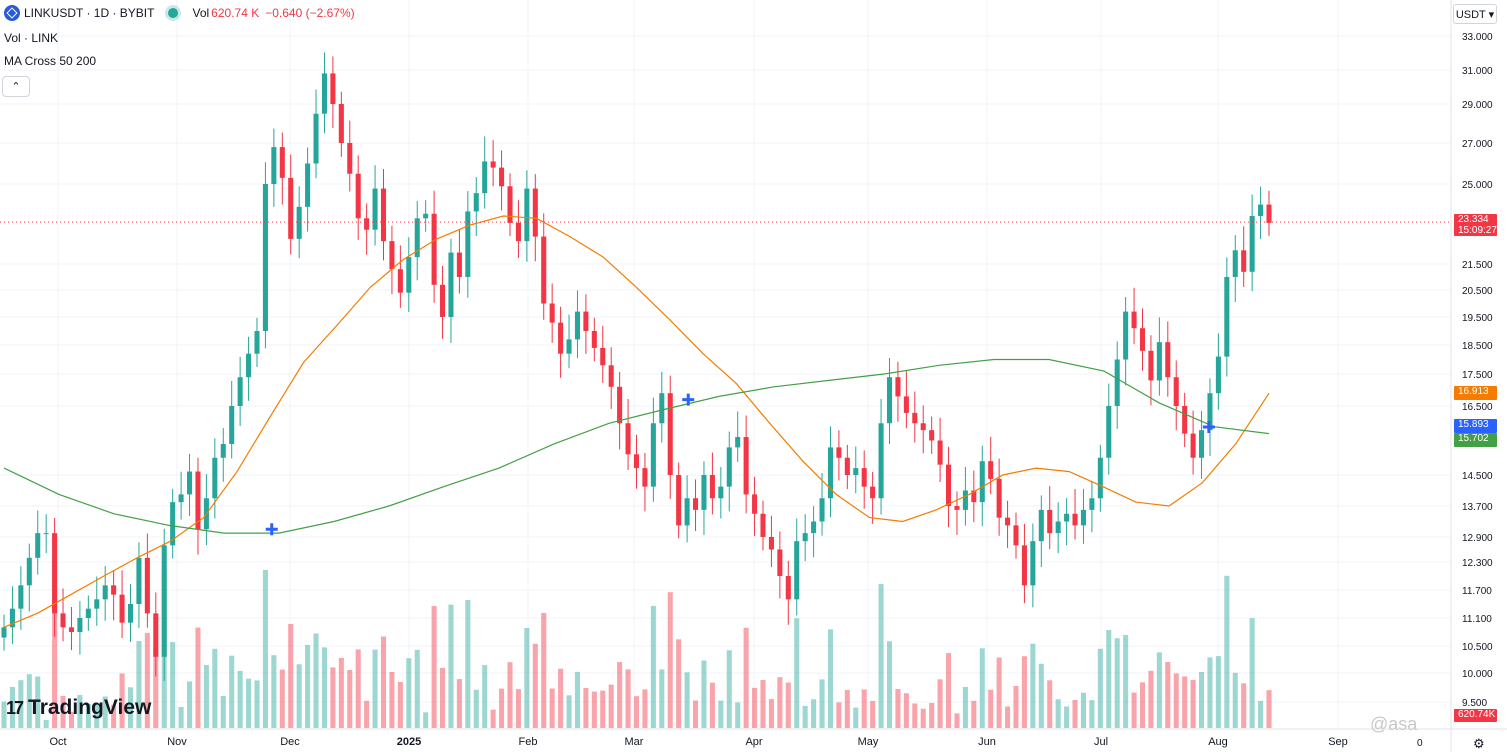  I want to click on price-tick-label: 18.500, so click(1477, 346).